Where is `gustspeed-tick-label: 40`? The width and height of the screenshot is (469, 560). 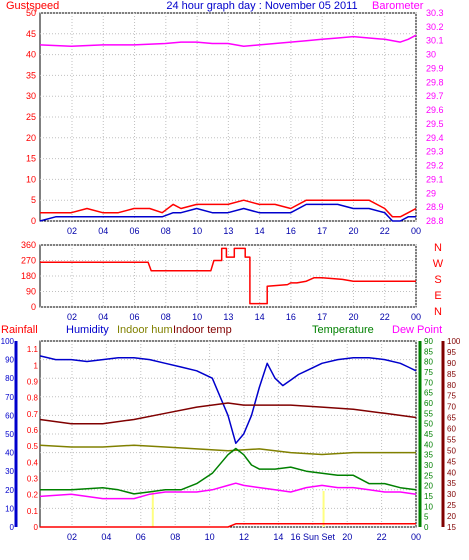 gustspeed-tick-label: 40 is located at coordinates (31, 55).